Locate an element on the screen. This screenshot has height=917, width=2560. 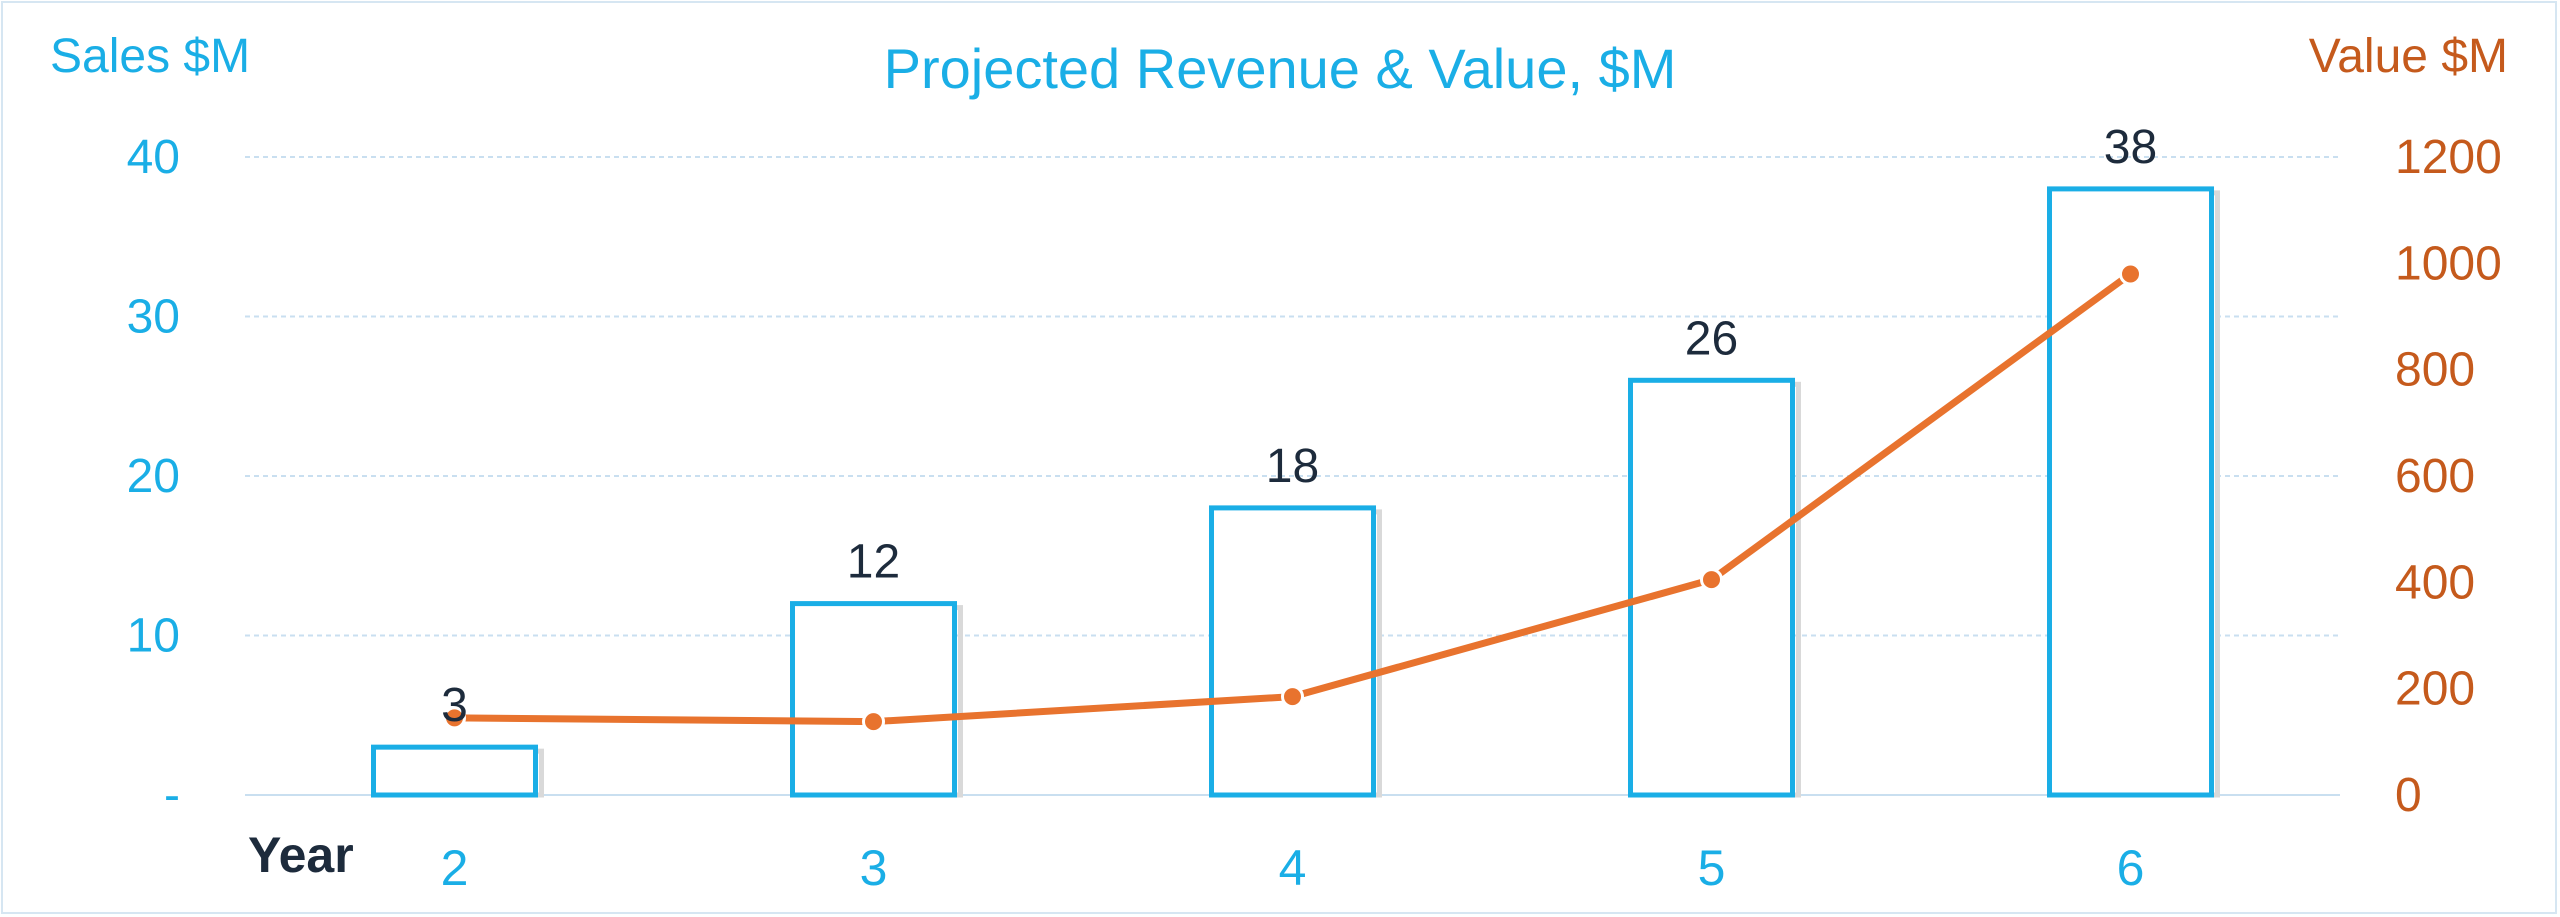
left-axis-tick-label: 20 is located at coordinates (153, 476).